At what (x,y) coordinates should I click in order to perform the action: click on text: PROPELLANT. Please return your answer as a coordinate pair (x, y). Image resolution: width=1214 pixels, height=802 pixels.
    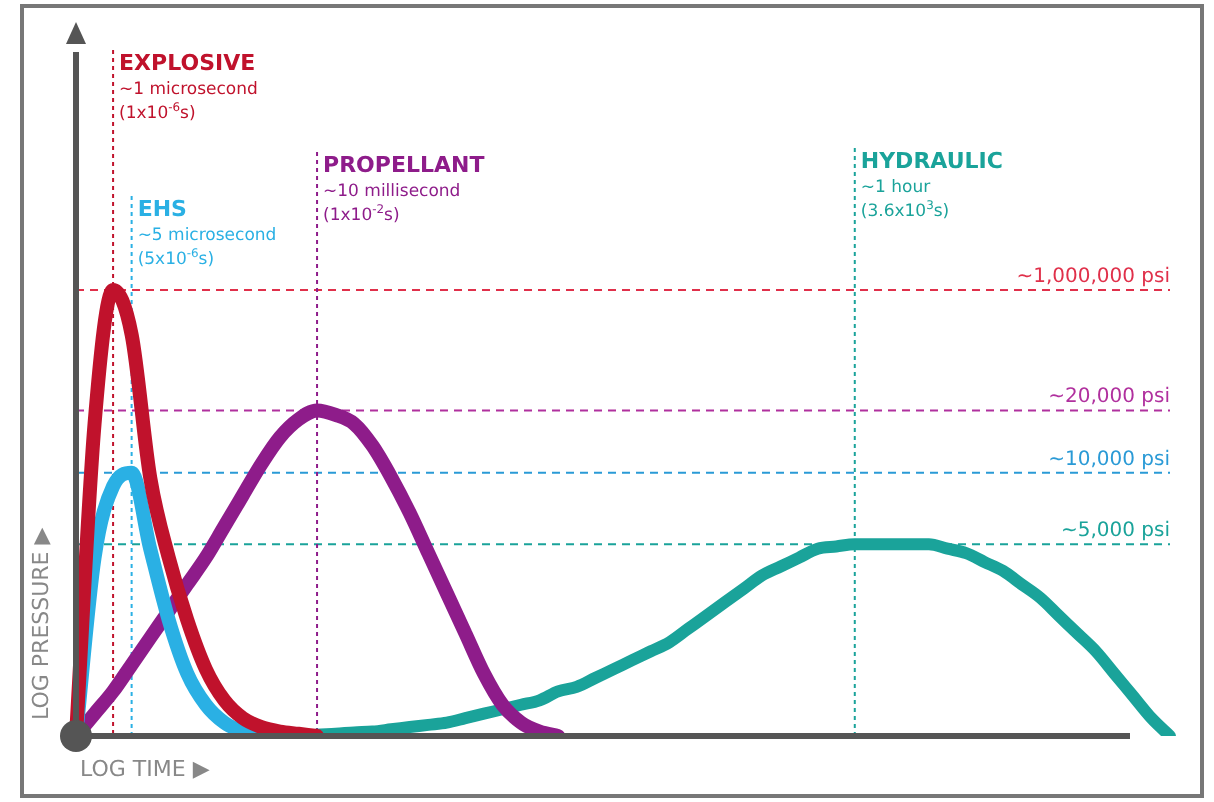
    Looking at the image, I should click on (404, 165).